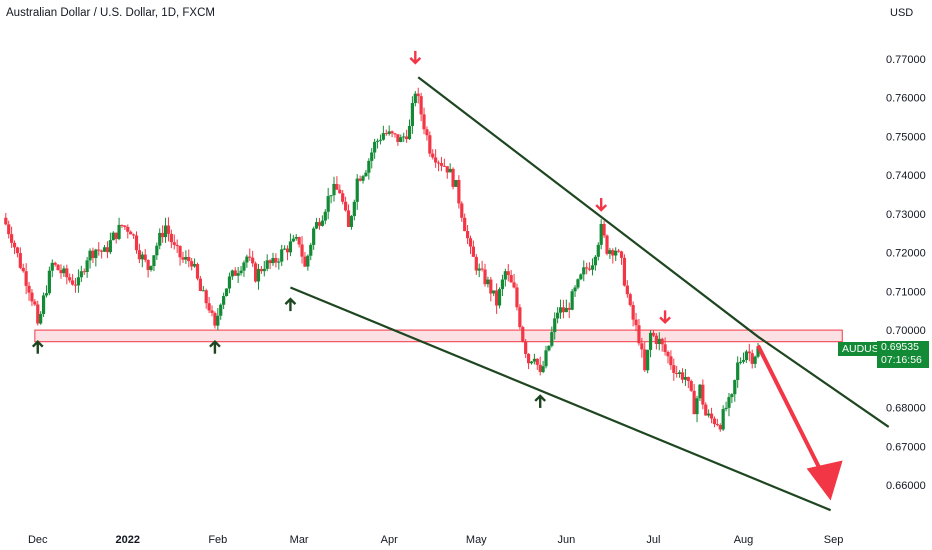 Image resolution: width=932 pixels, height=550 pixels. What do you see at coordinates (906, 292) in the screenshot?
I see `price-axis-tick: 0.71000` at bounding box center [906, 292].